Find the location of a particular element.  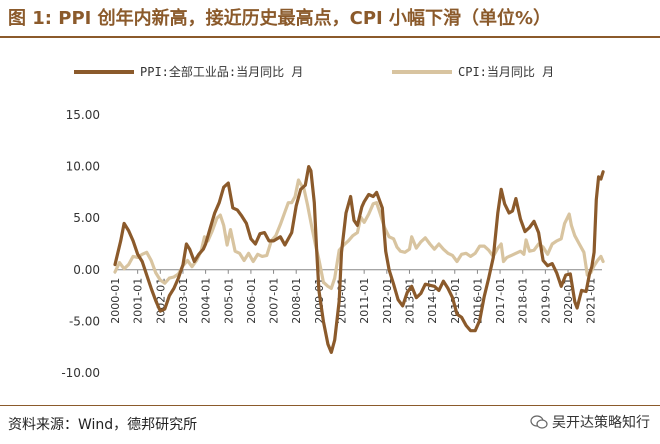

x-tick-label: 2001-01 is located at coordinates (138, 301).